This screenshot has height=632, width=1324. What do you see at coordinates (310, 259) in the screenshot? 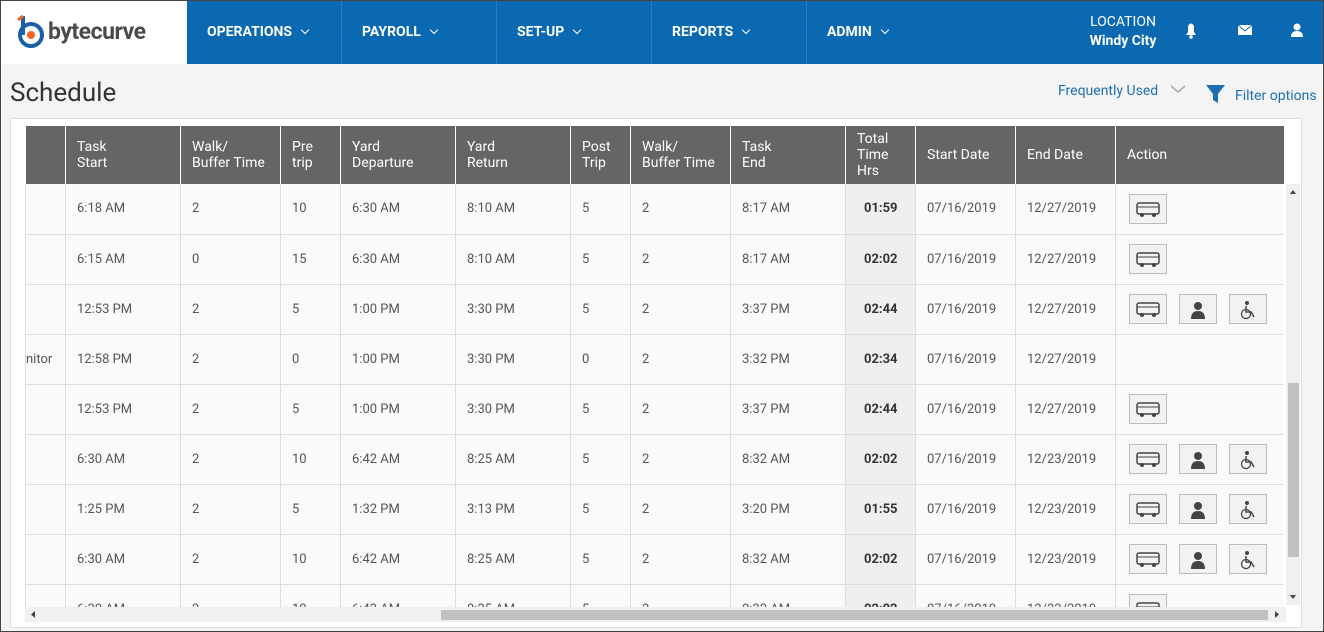
I see `cell: 15` at bounding box center [310, 259].